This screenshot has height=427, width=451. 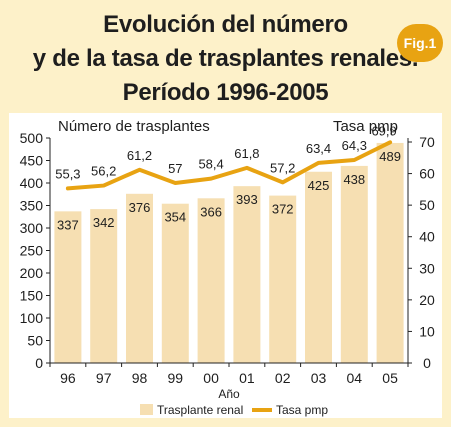 I want to click on title-line-3: Período 1996-2005, so click(x=225, y=92).